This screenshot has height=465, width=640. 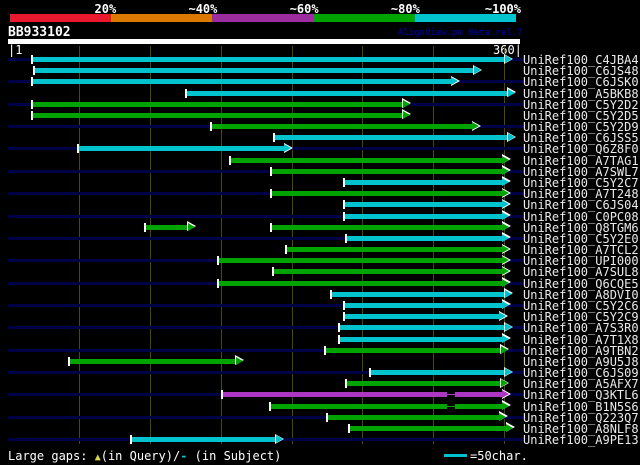 What do you see at coordinates (581, 361) in the screenshot?
I see `hit-label: UniRef100_A9U5J8` at bounding box center [581, 361].